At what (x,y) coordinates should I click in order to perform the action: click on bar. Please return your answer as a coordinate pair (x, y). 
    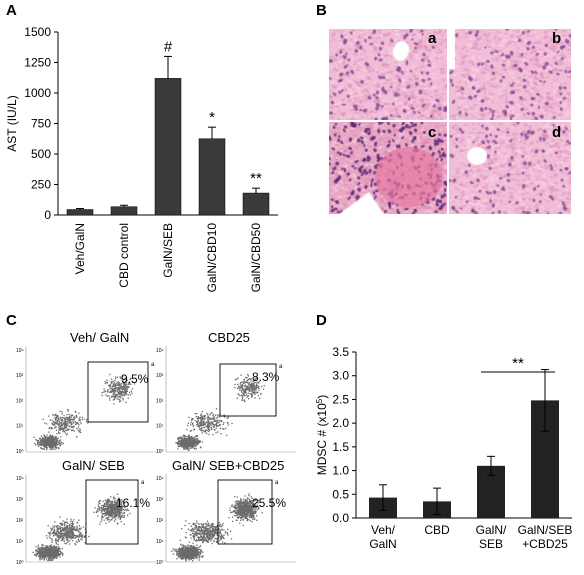
    Looking at the image, I should click on (124, 211).